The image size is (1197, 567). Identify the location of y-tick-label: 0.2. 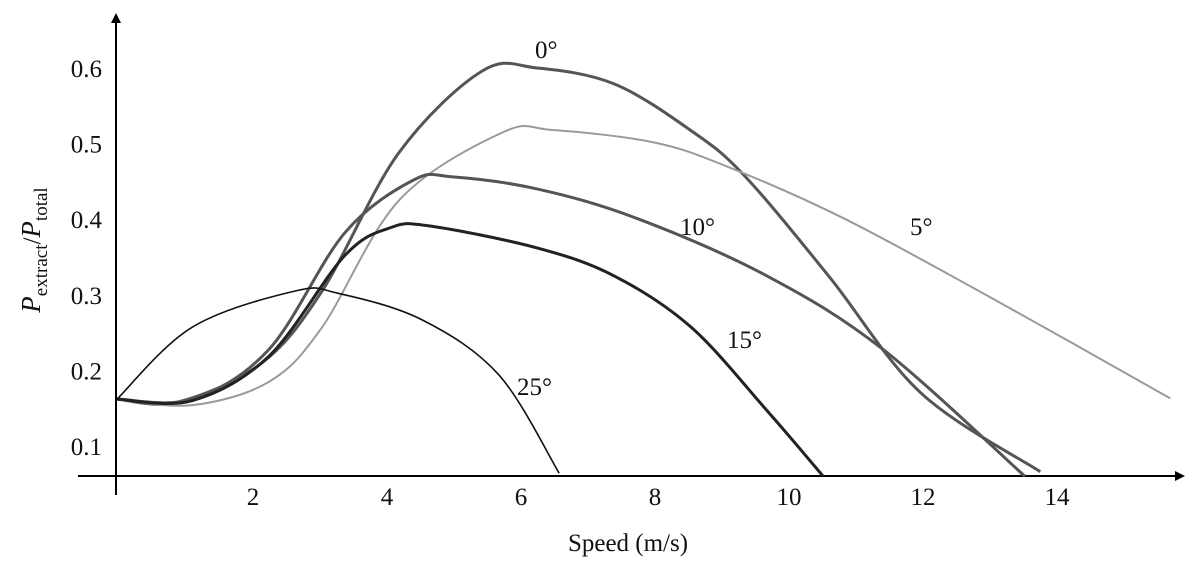
(86, 371).